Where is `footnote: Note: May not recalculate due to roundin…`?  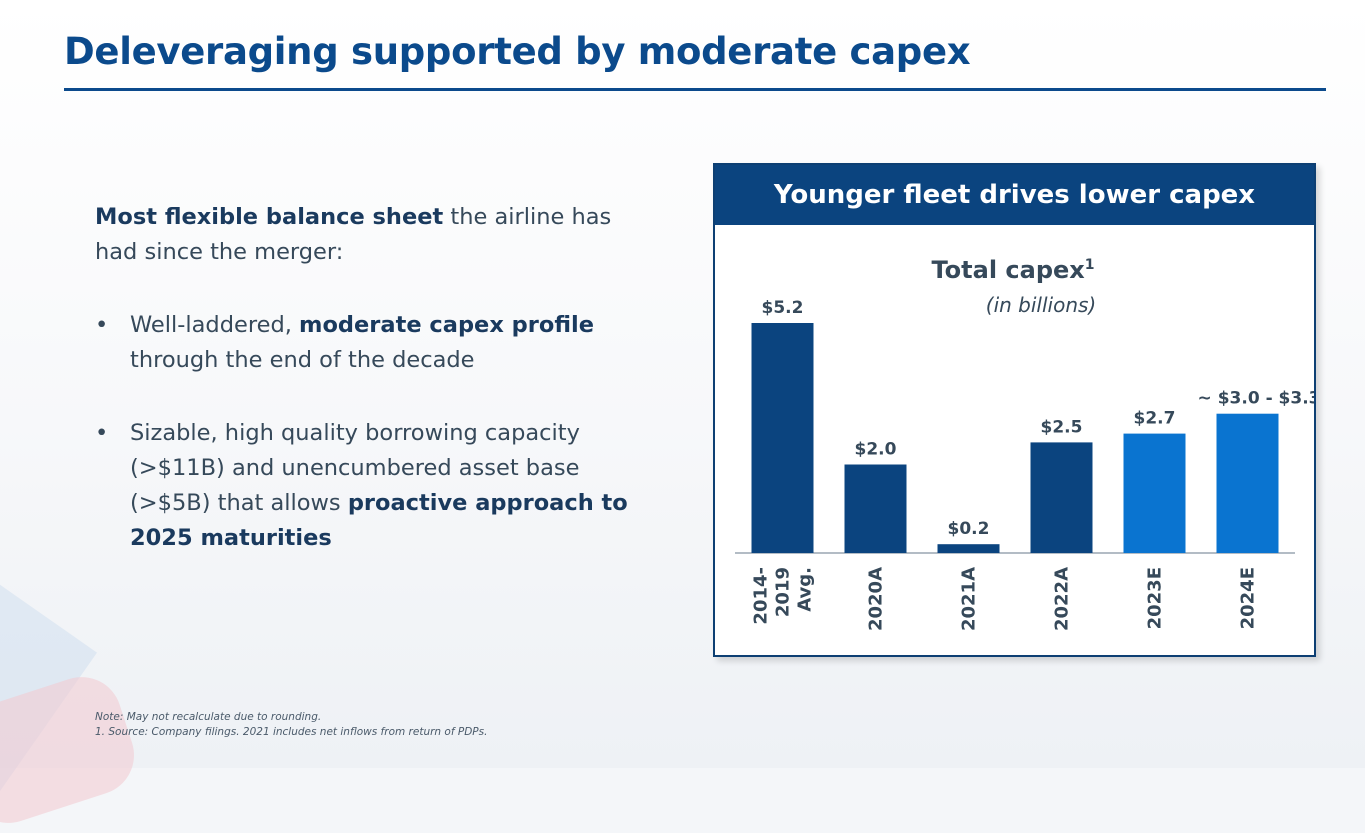
footnote: Note: May not recalculate due to roundin… is located at coordinates (291, 725).